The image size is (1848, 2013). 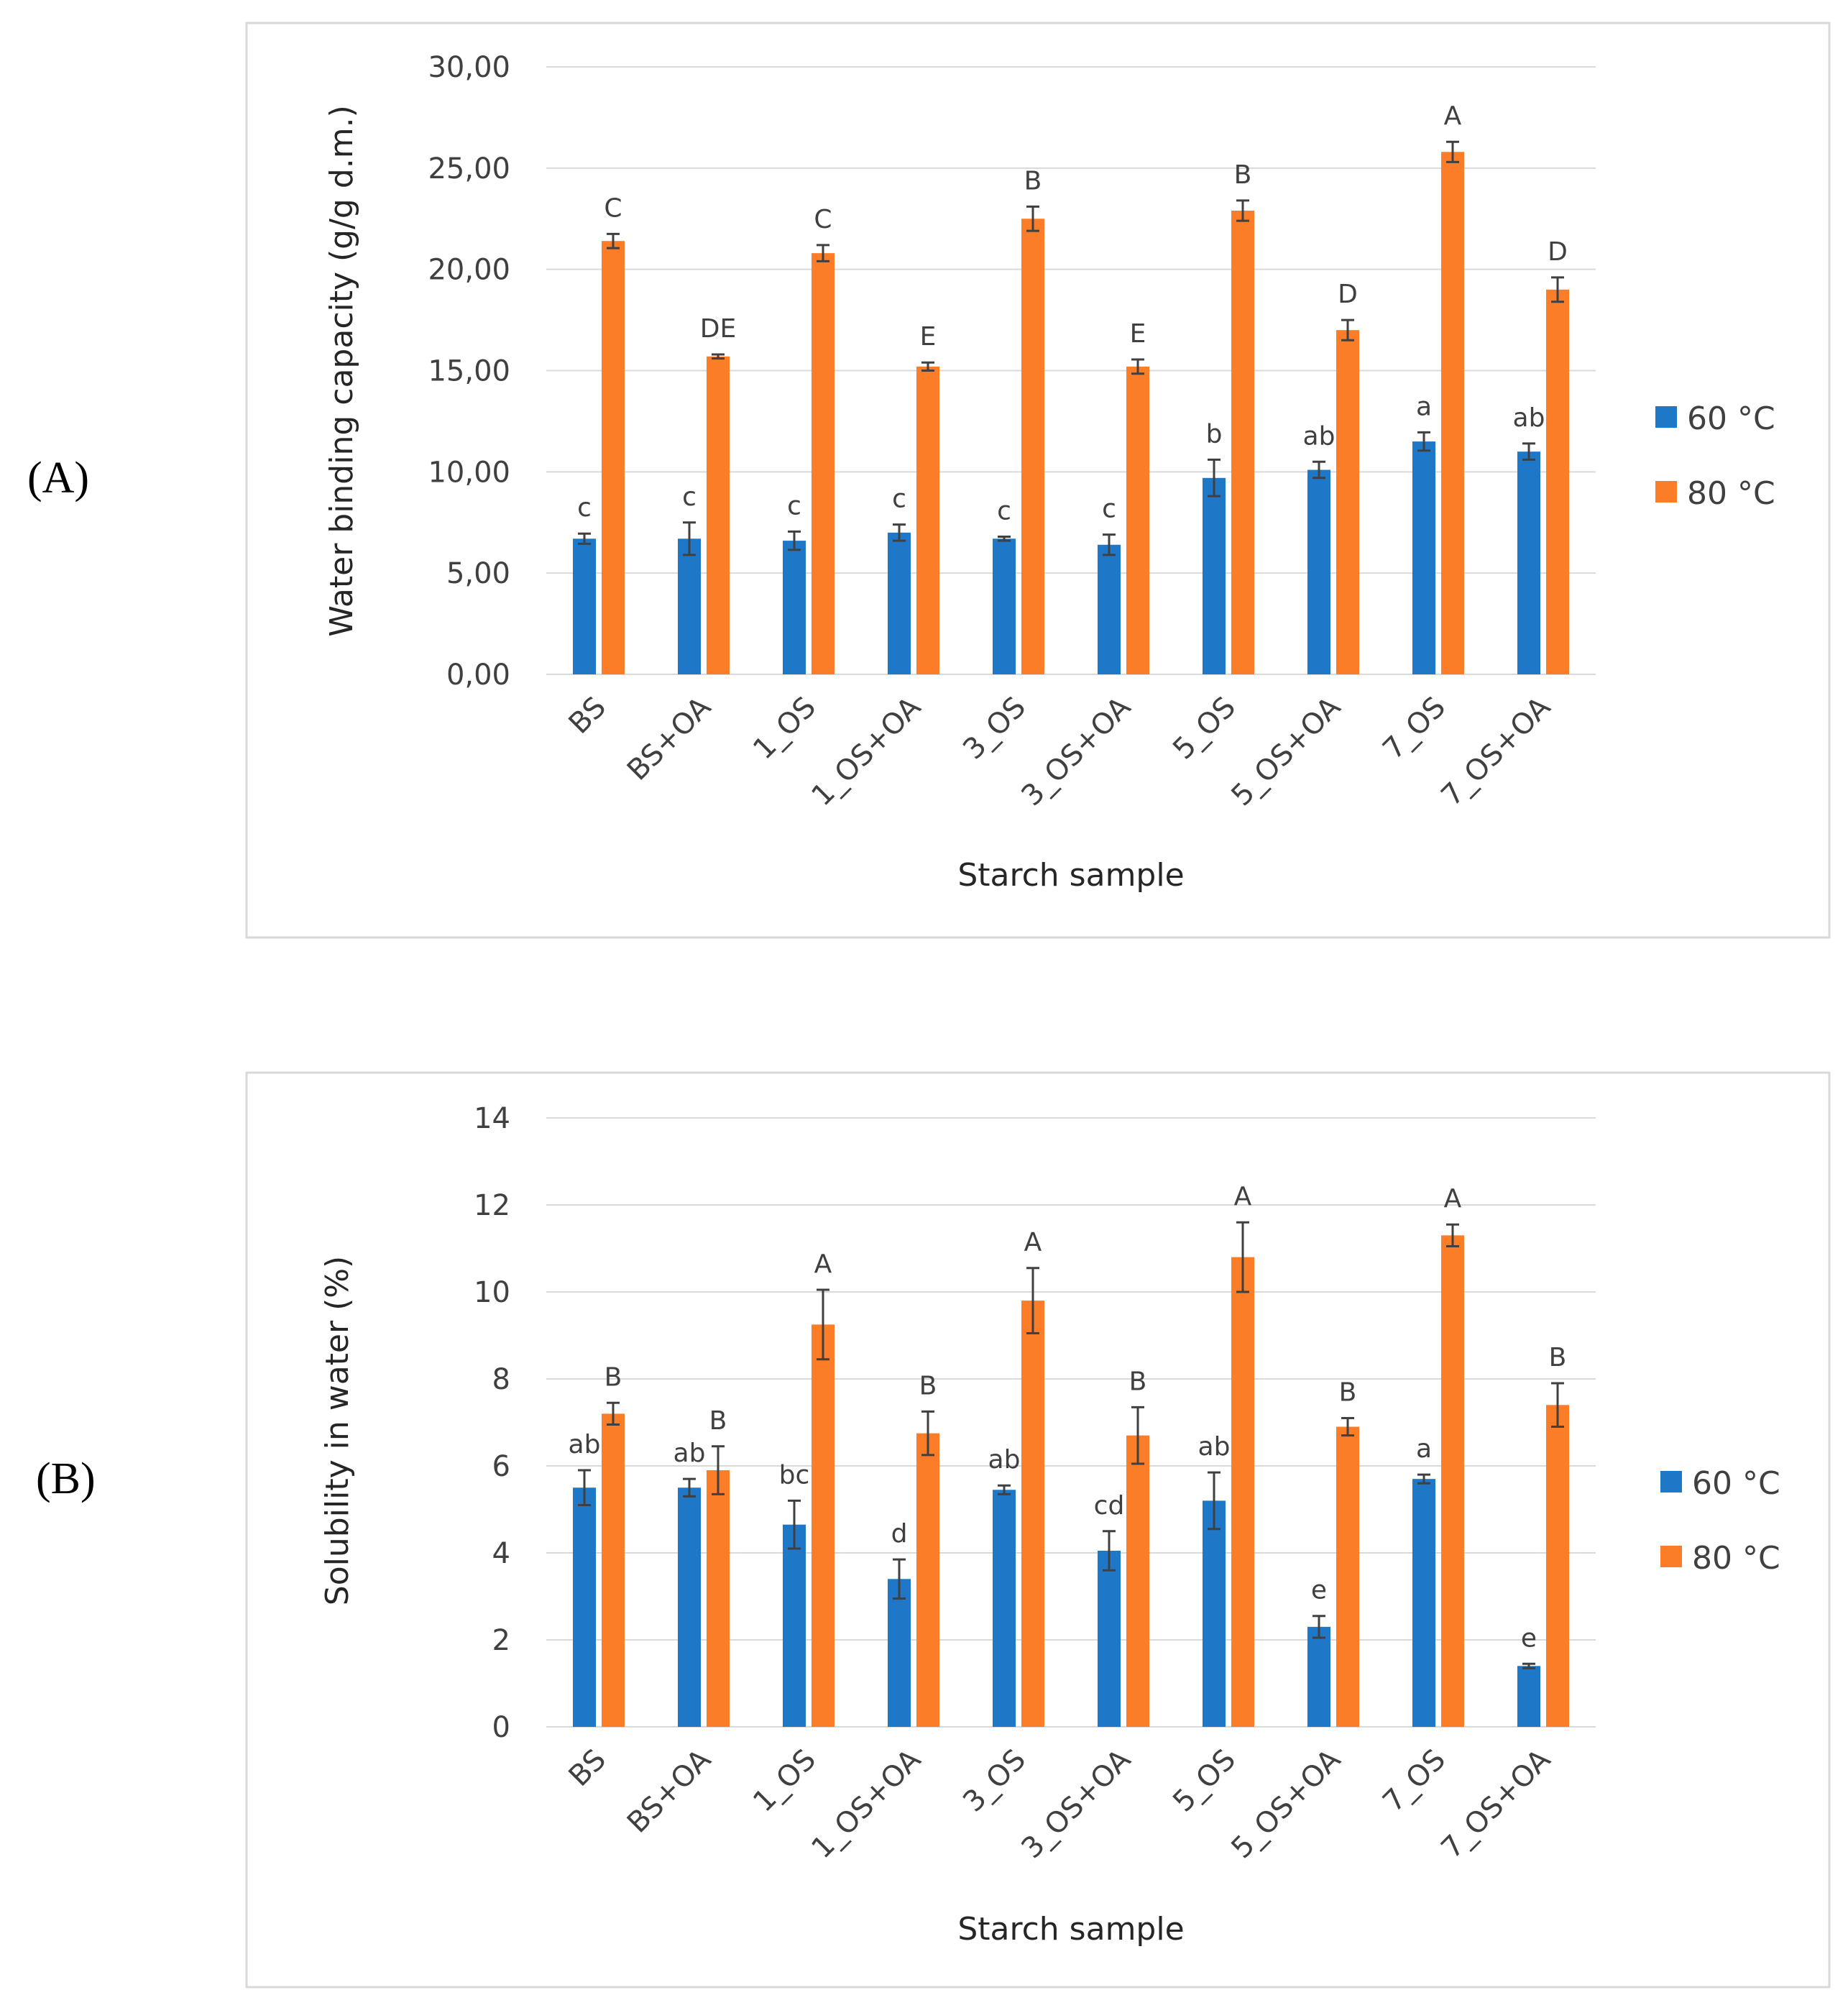 I want to click on significance-letter: D, so click(x=1558, y=252).